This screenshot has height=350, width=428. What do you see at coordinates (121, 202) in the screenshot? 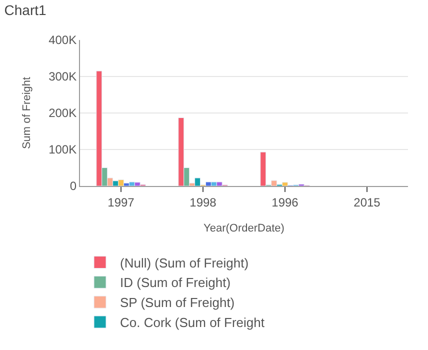
I see `x-tick-label: 1997` at bounding box center [121, 202].